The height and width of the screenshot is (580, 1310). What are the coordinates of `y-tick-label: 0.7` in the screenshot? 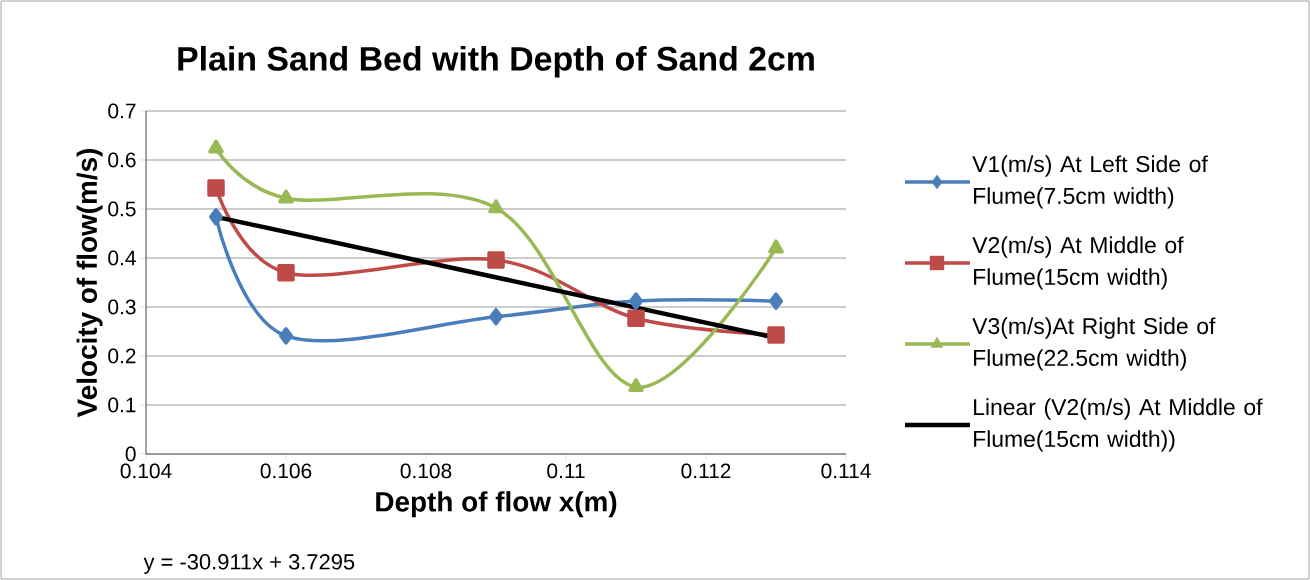 It's located at (122, 111).